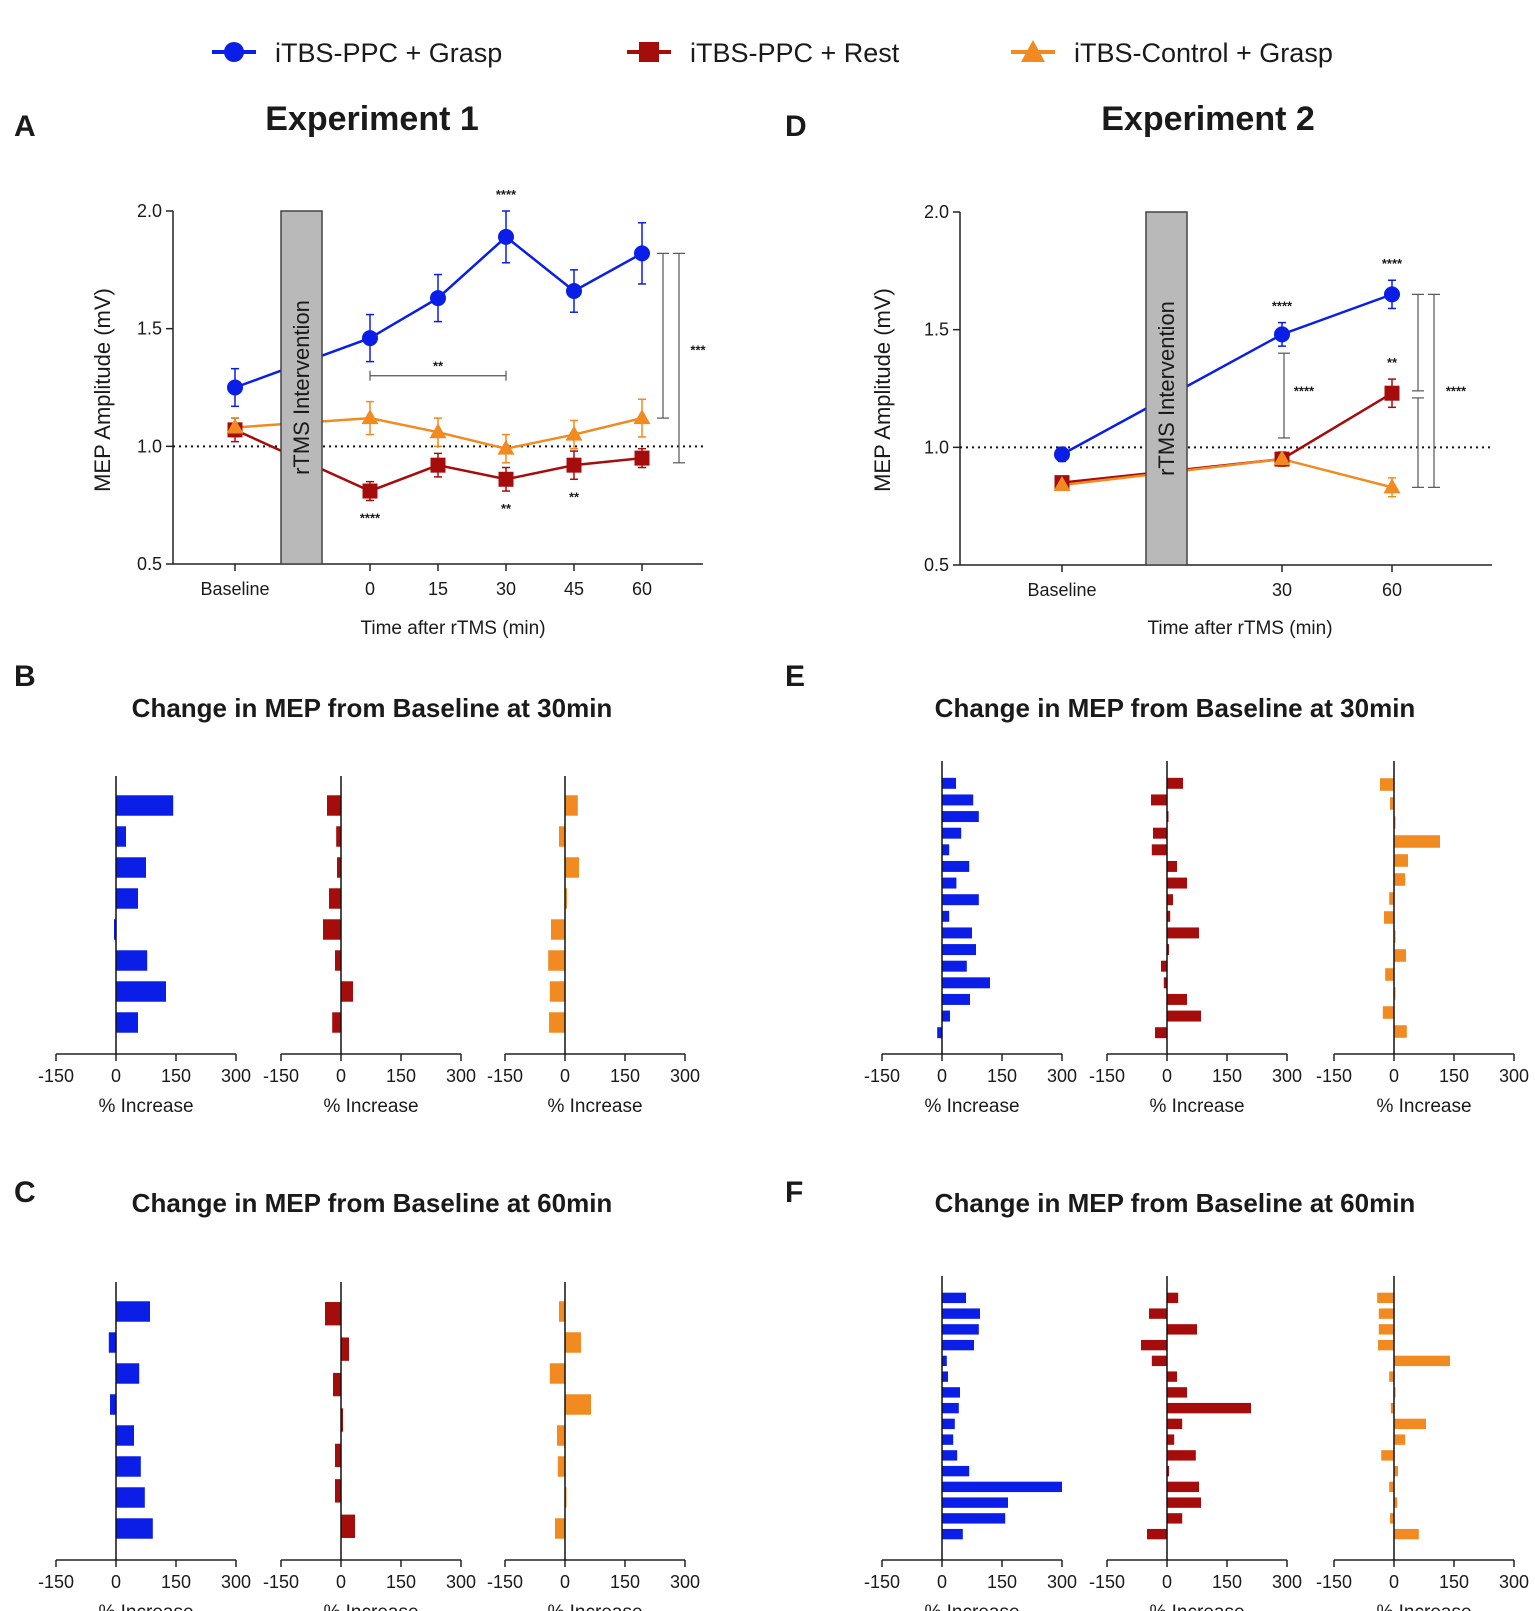  I want to click on series-line-control, so click(438, 433).